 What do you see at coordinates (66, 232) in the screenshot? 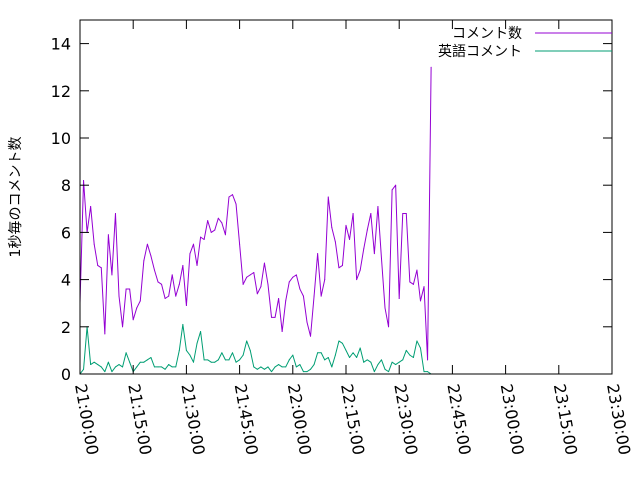
I see `y-tick-label: 6` at bounding box center [66, 232].